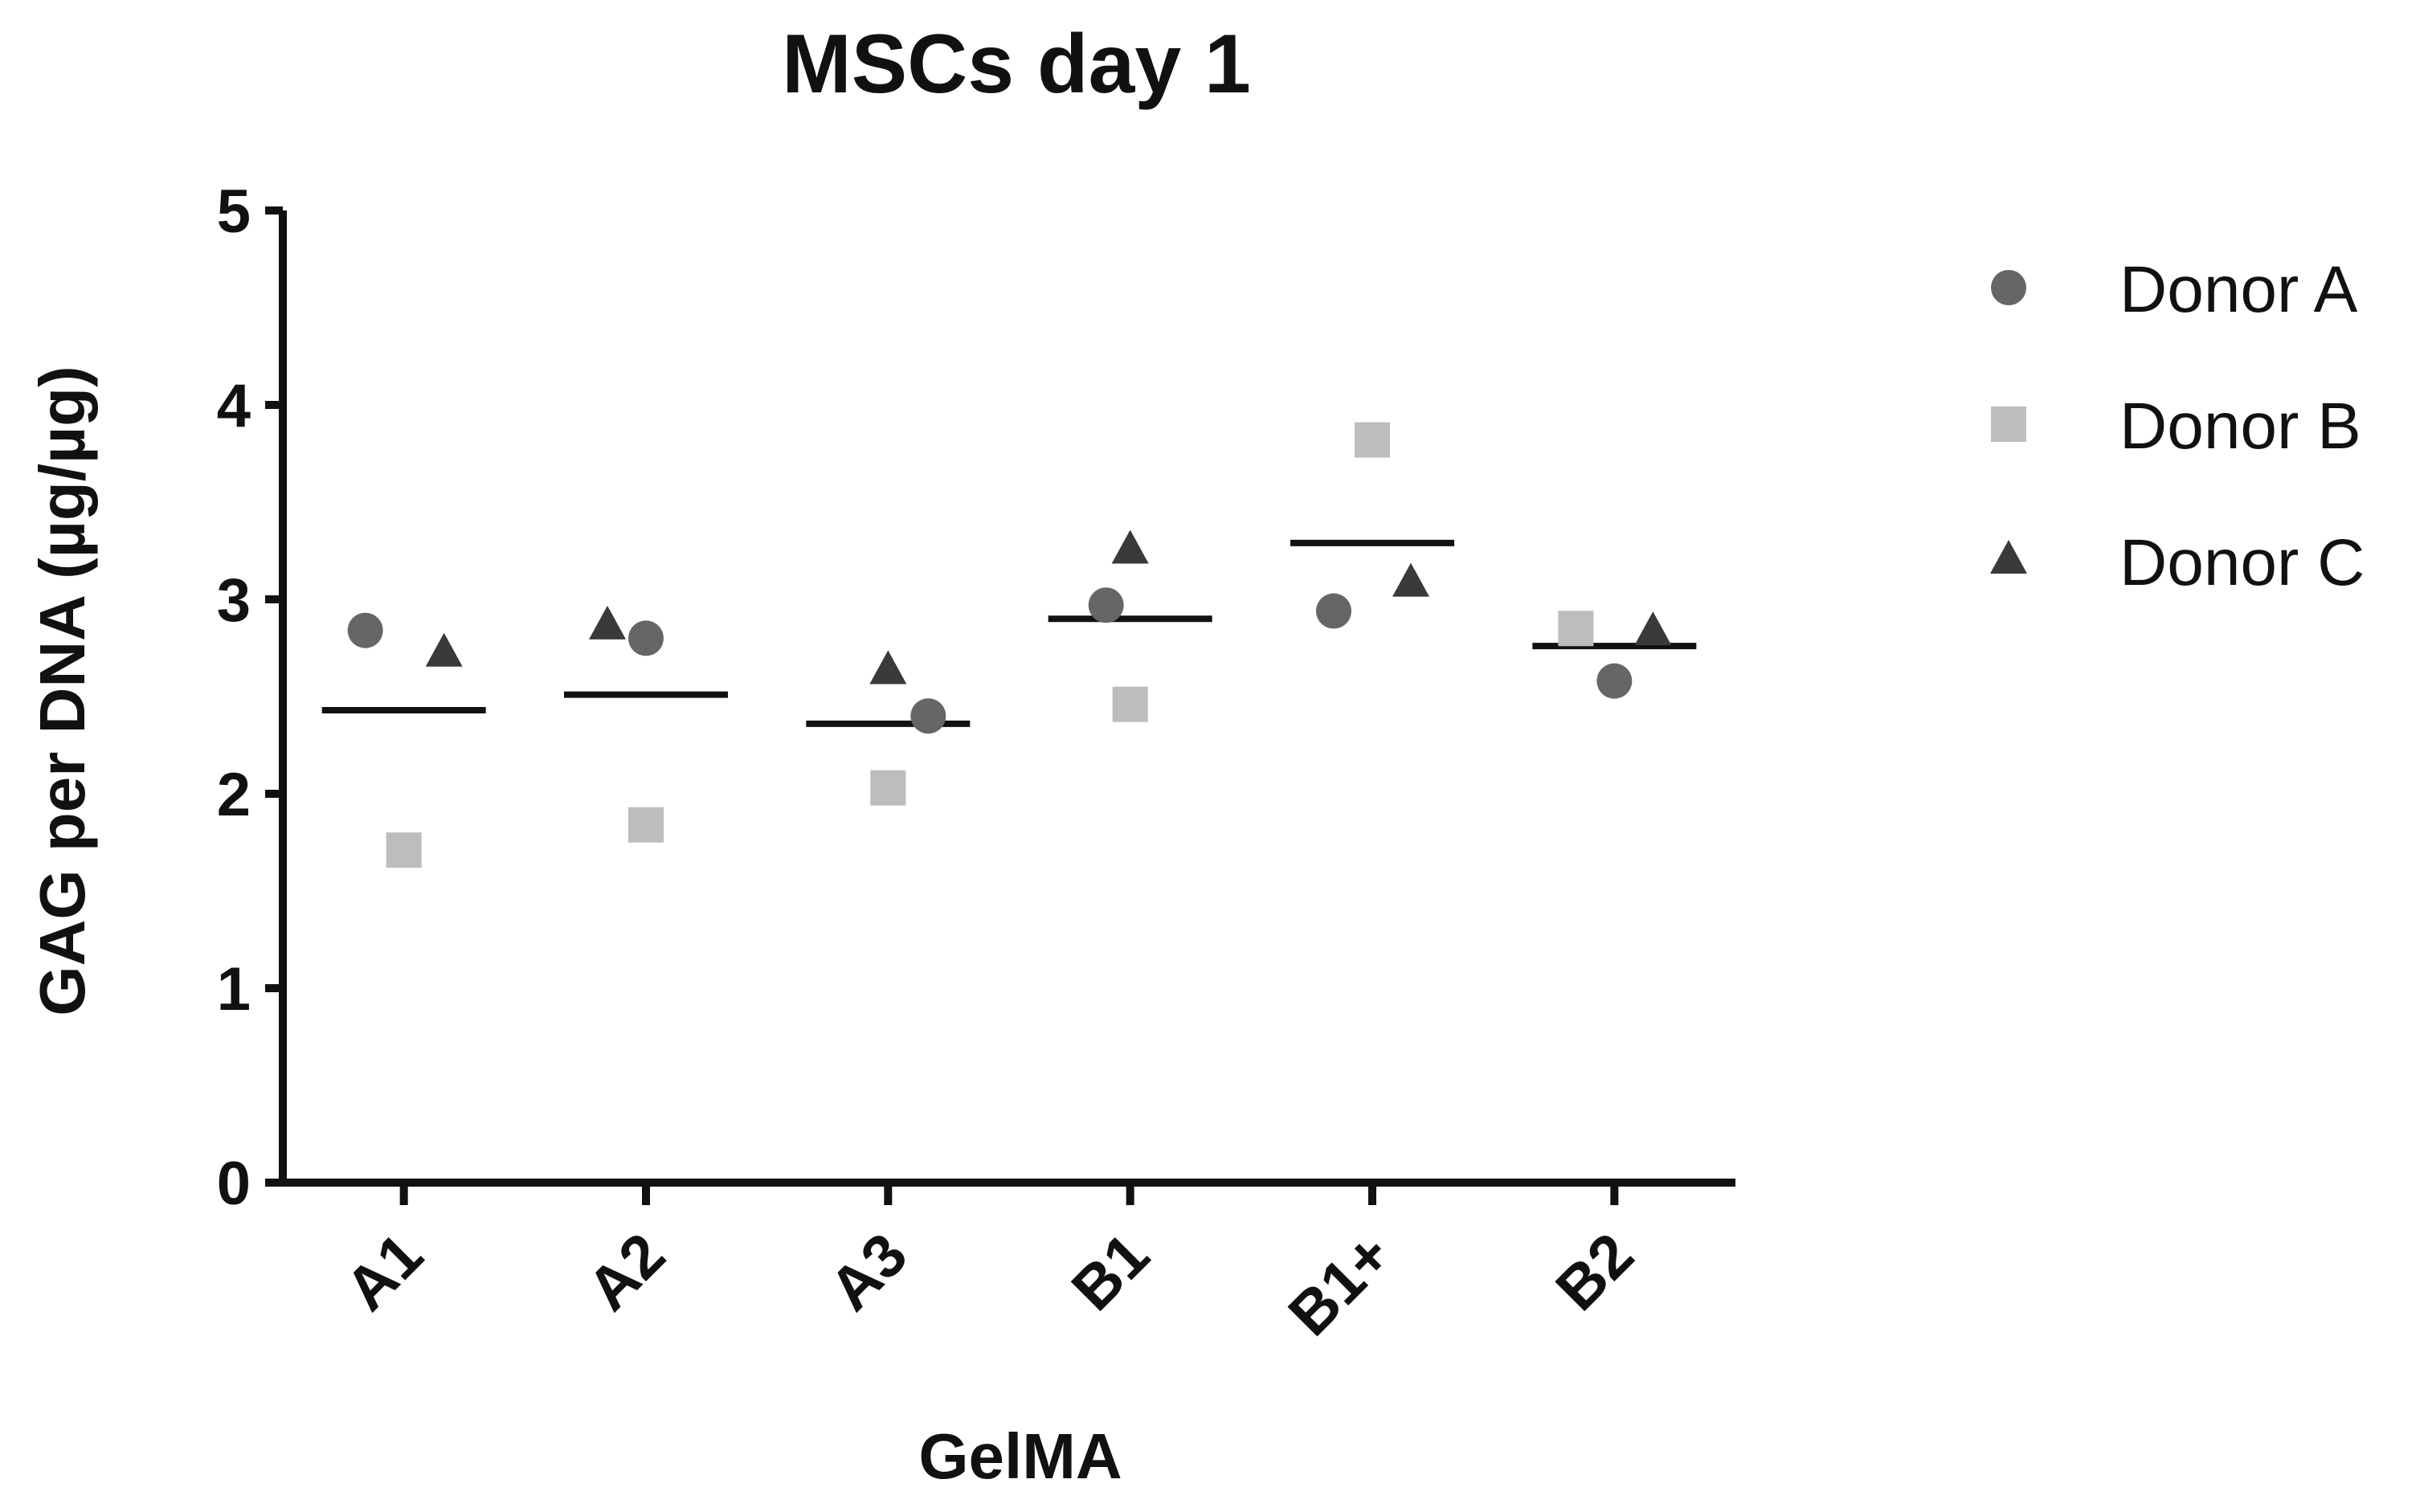 This screenshot has width=2424, height=1512. I want to click on x-tick-label: A1, so click(384, 1272).